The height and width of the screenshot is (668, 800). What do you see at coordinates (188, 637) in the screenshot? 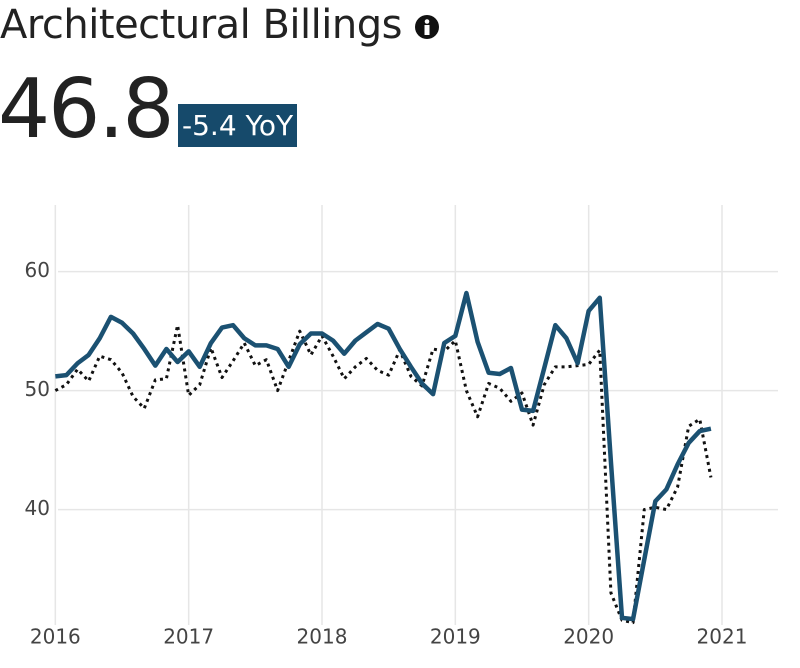
I see `x-tick-label: 2017` at bounding box center [188, 637].